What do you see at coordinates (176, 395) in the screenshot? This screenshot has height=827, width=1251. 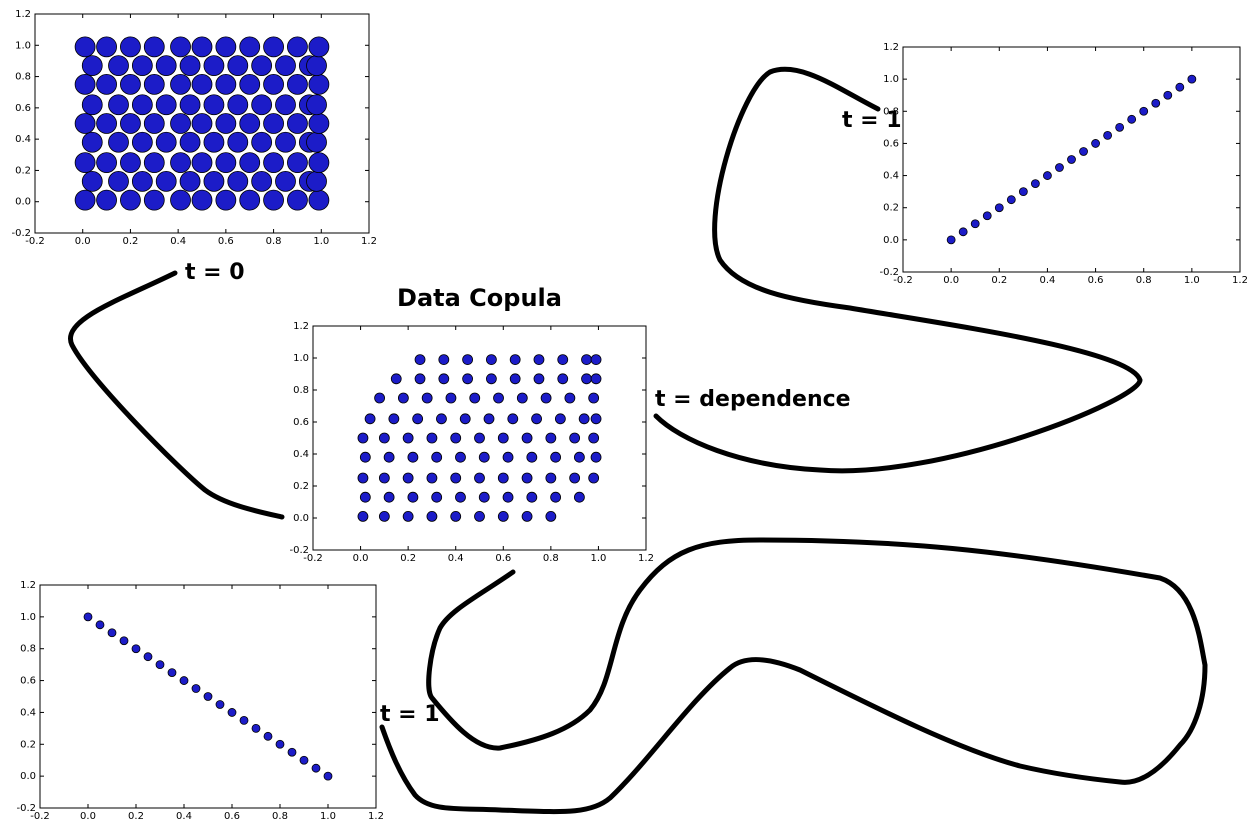 I see `connector-curve` at bounding box center [176, 395].